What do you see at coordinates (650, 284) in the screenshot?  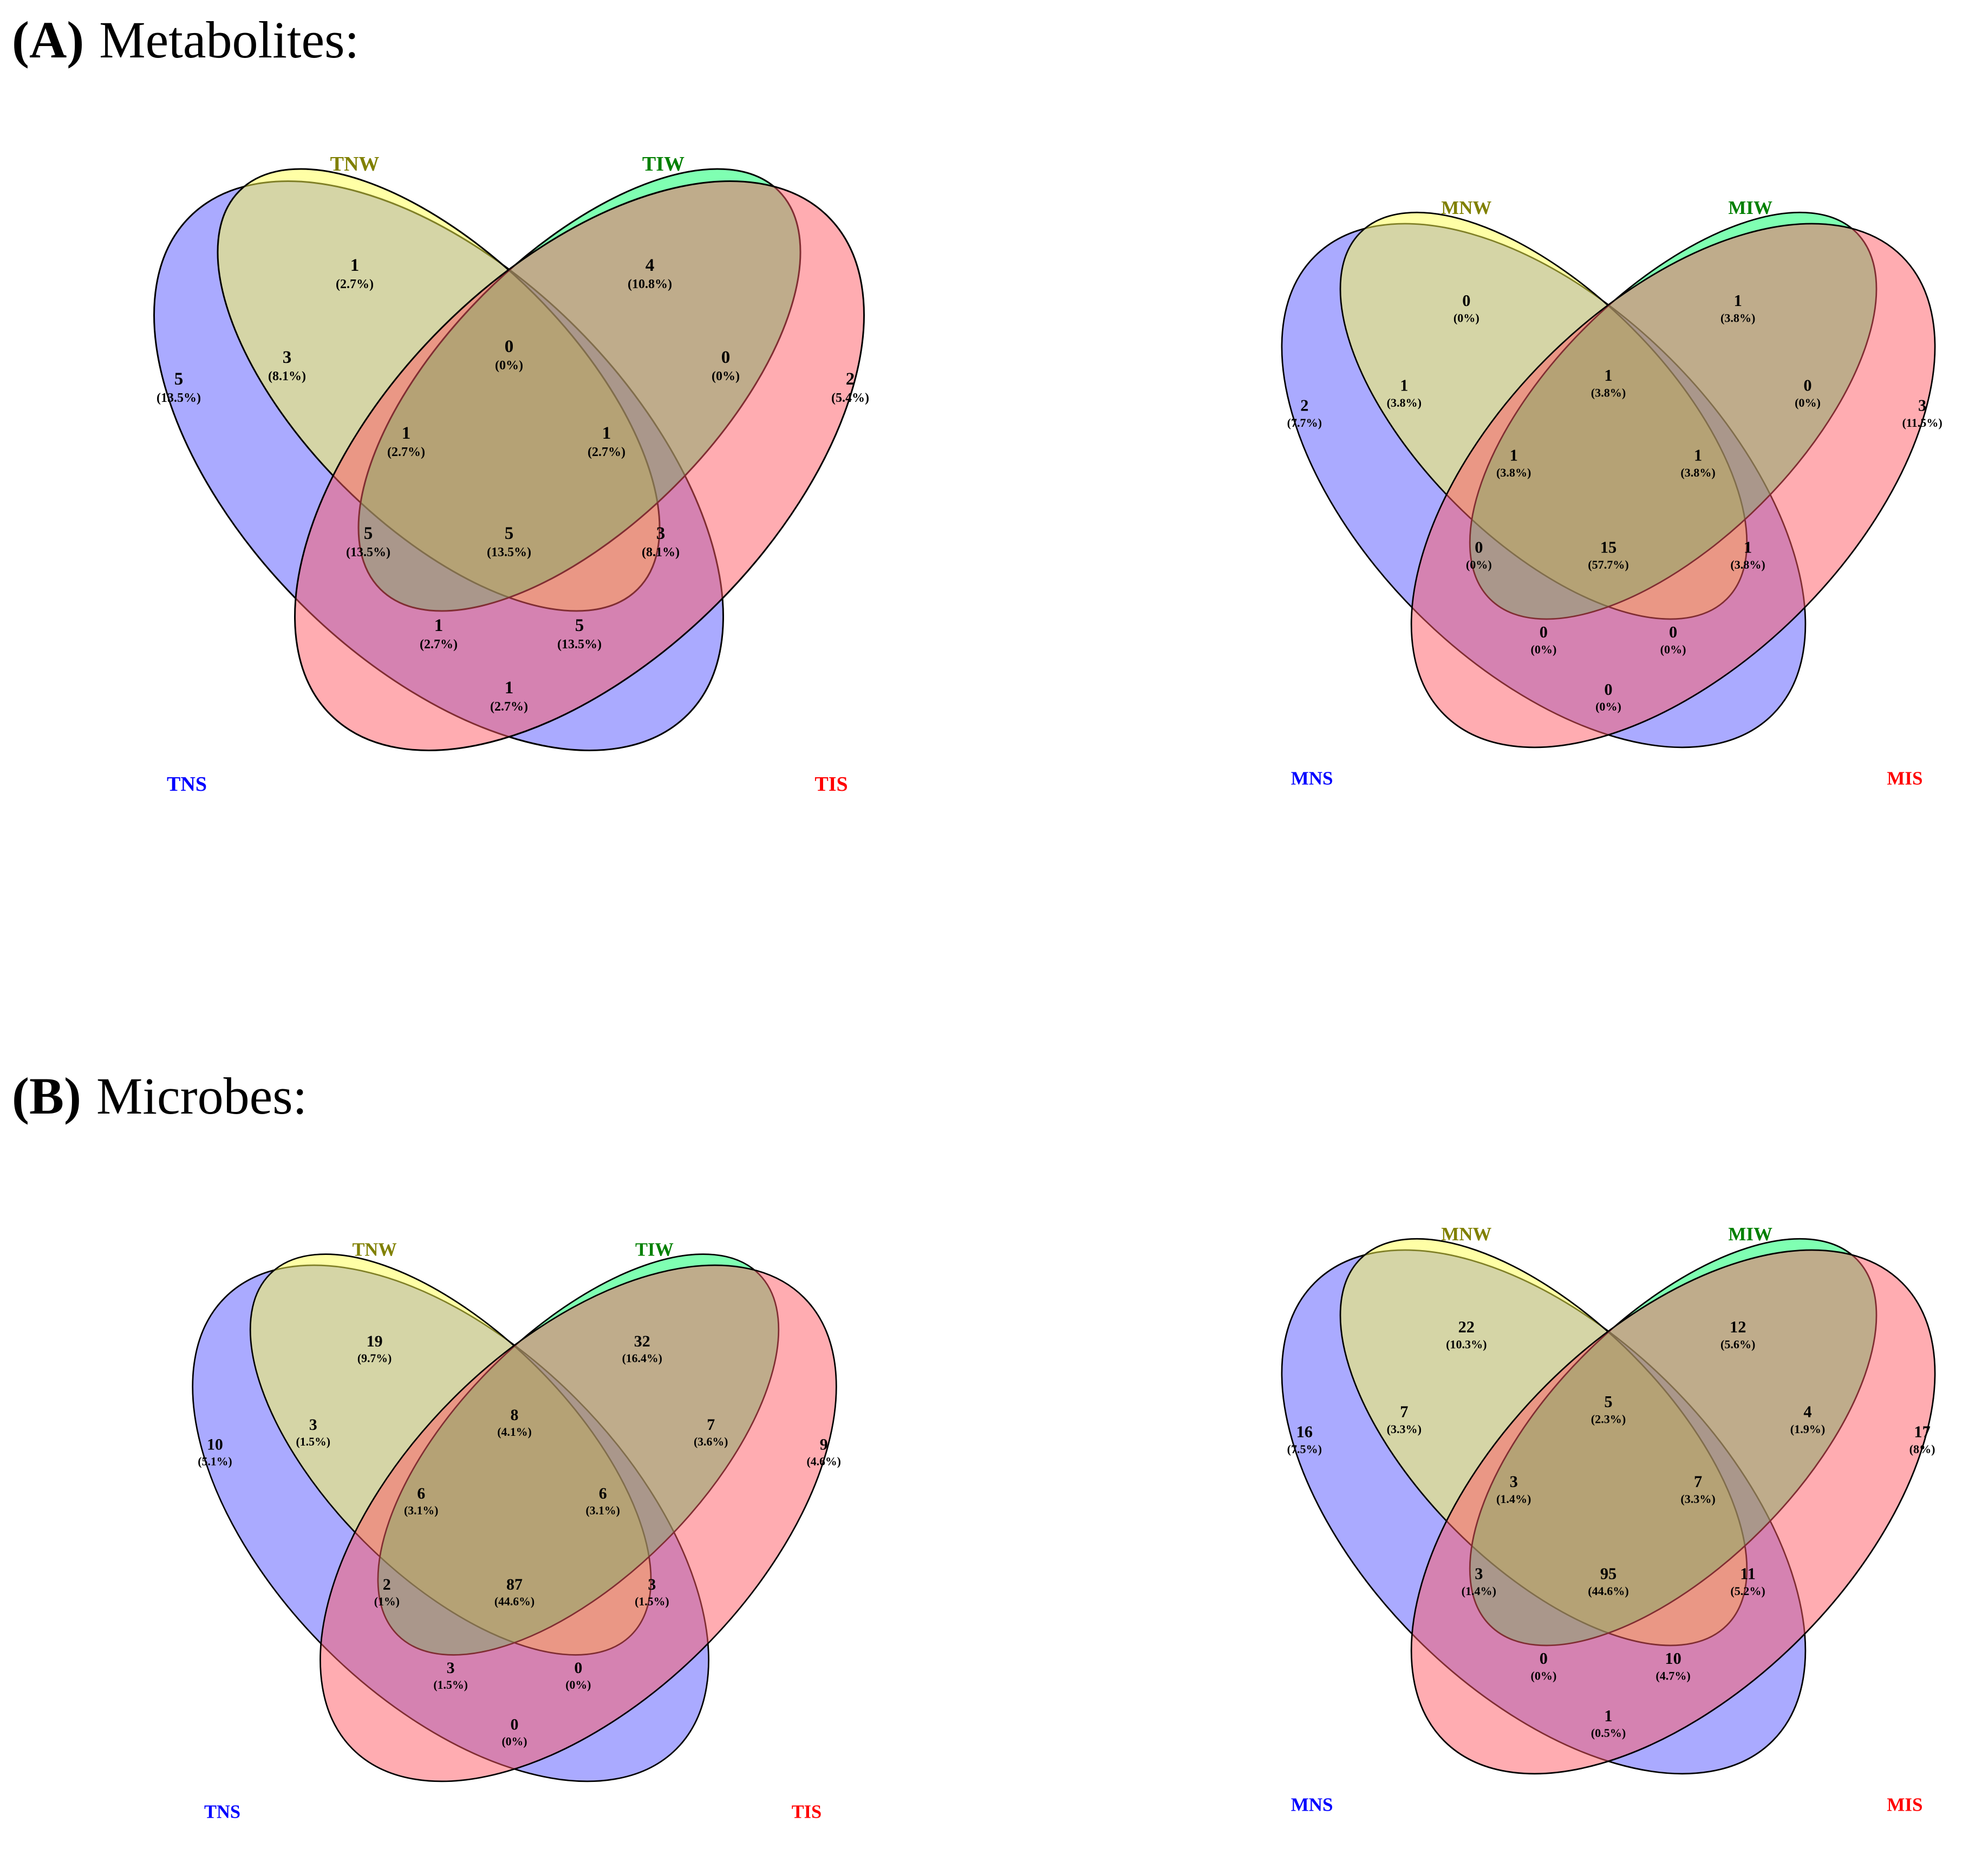 I see `region-percent: (10.8%)` at bounding box center [650, 284].